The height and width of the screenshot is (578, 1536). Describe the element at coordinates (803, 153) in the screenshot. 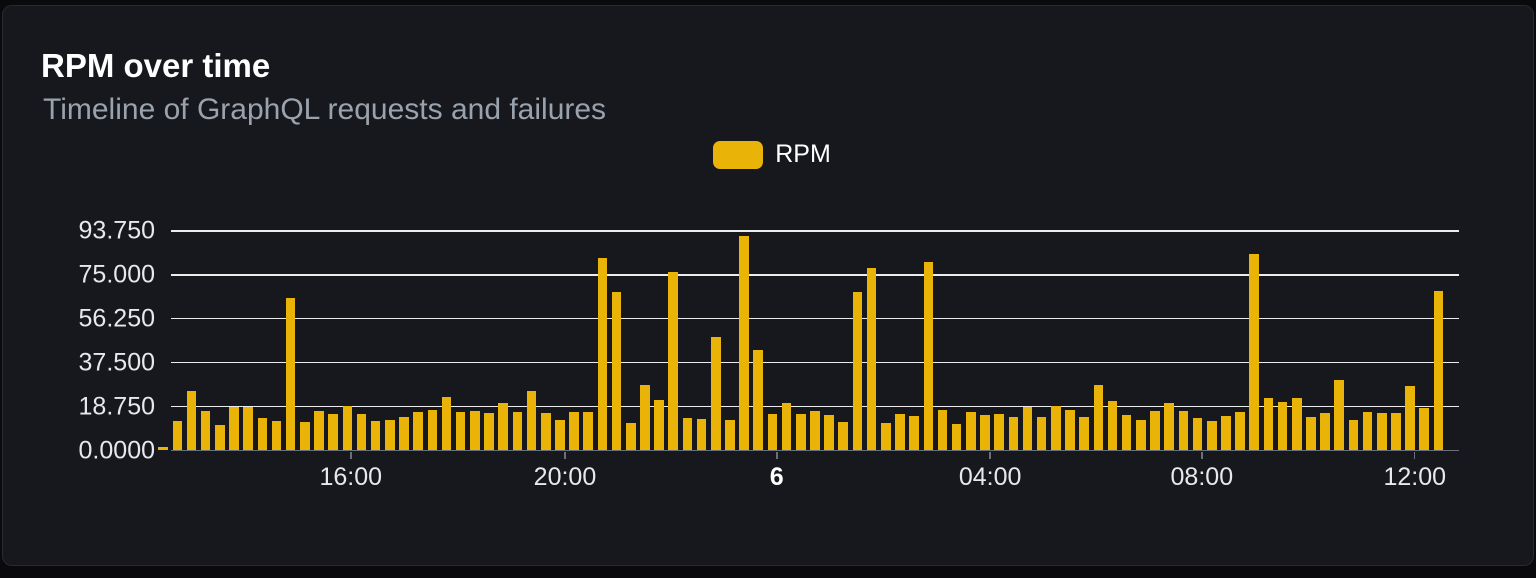

I see `legend-label: RPM` at that location.